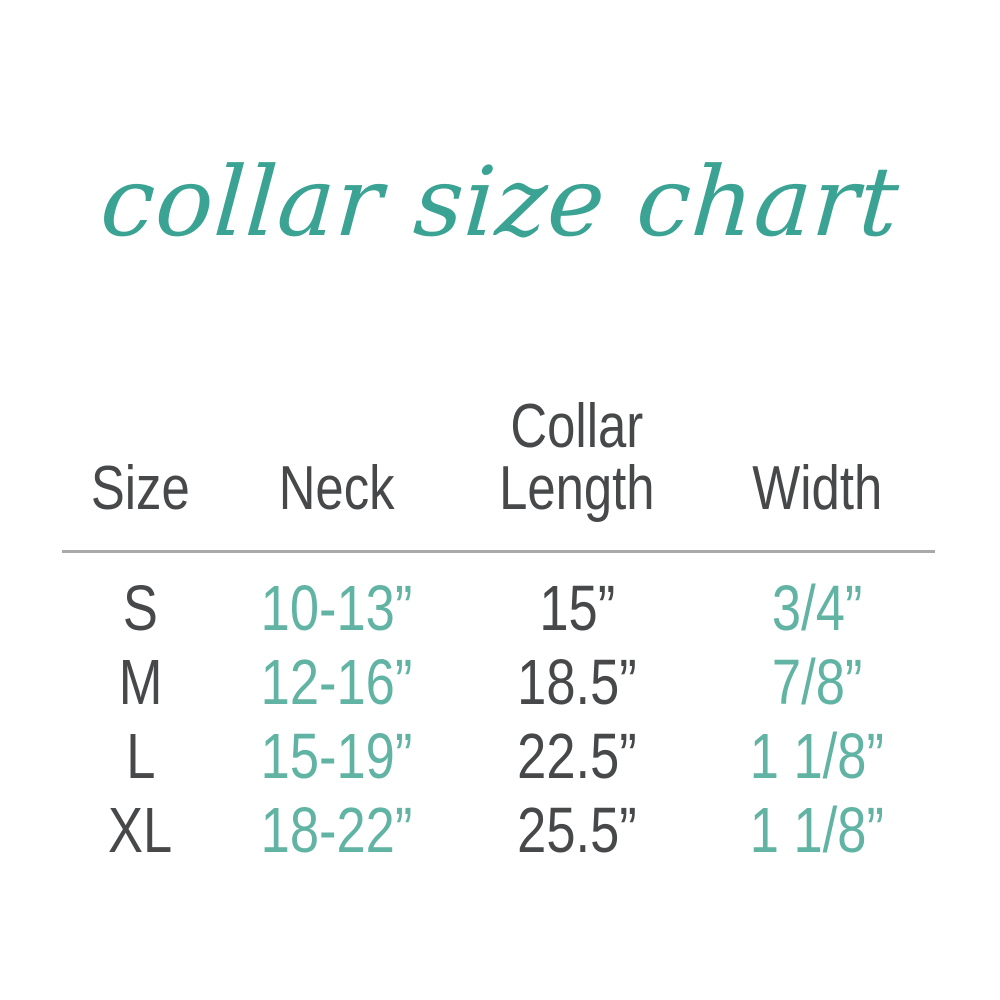 The height and width of the screenshot is (1000, 1000). I want to click on collar-length-cell: 22.5”, so click(577, 756).